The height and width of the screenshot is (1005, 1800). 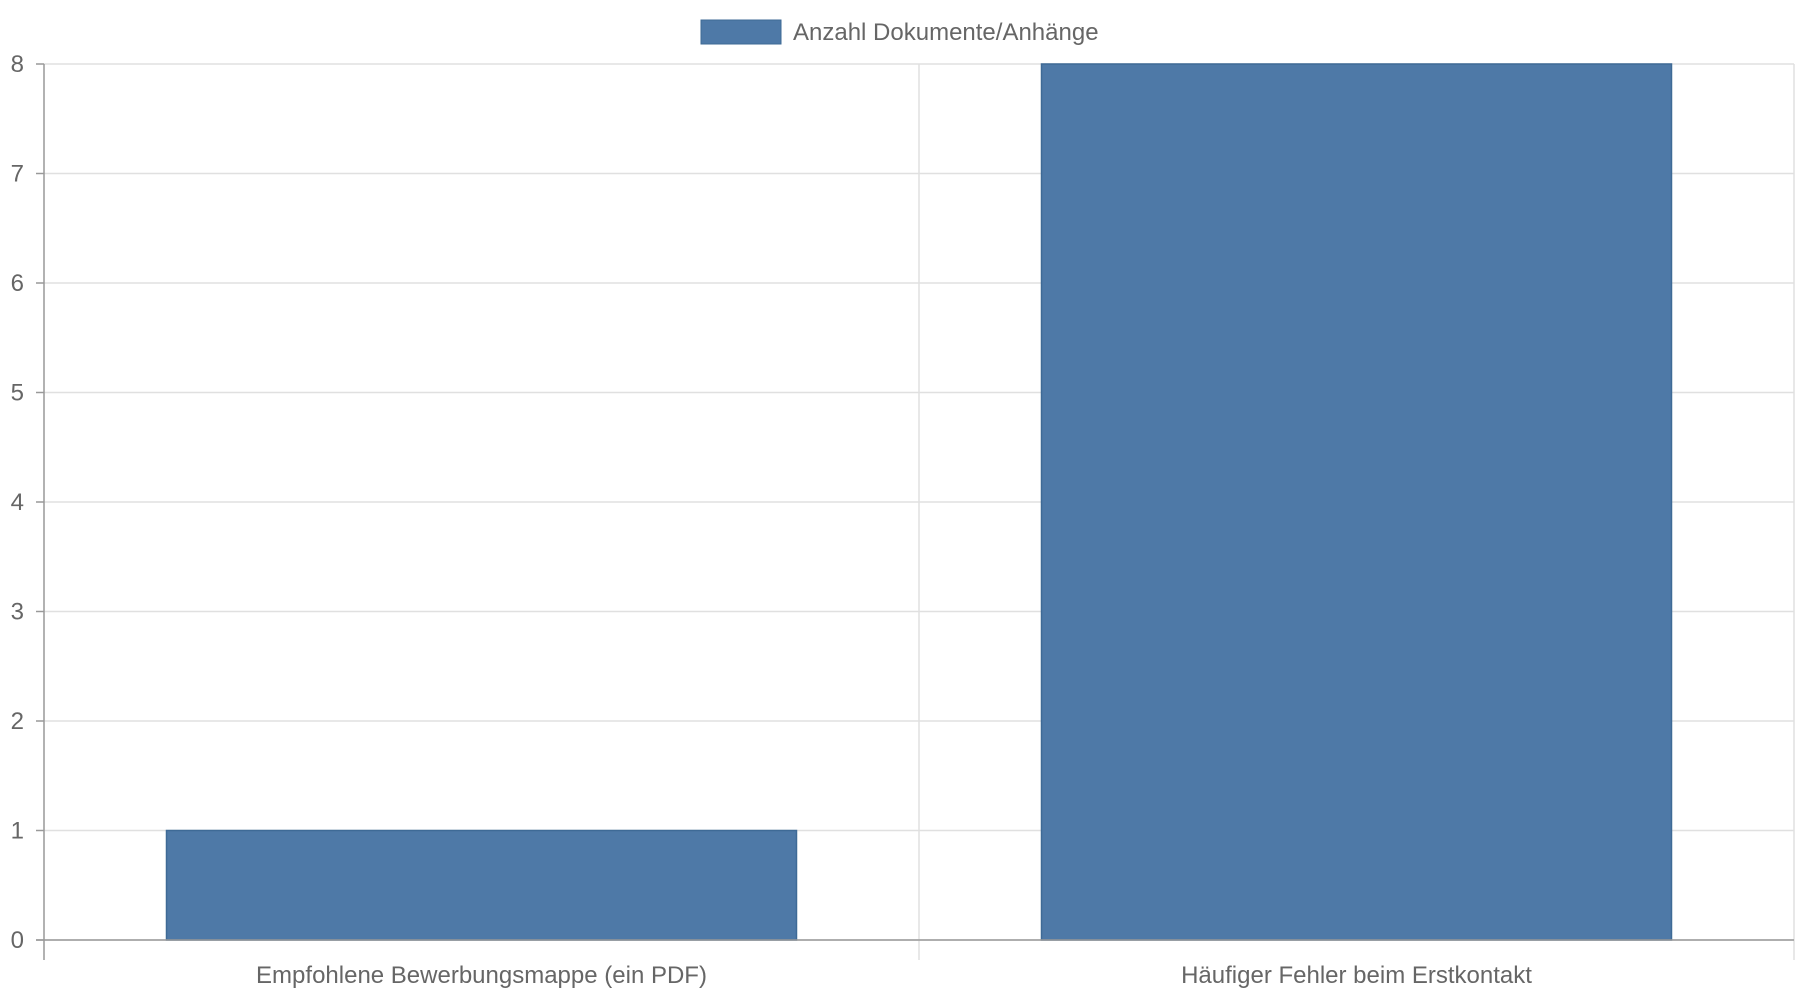 What do you see at coordinates (17, 831) in the screenshot?
I see `y-tick-label: 1` at bounding box center [17, 831].